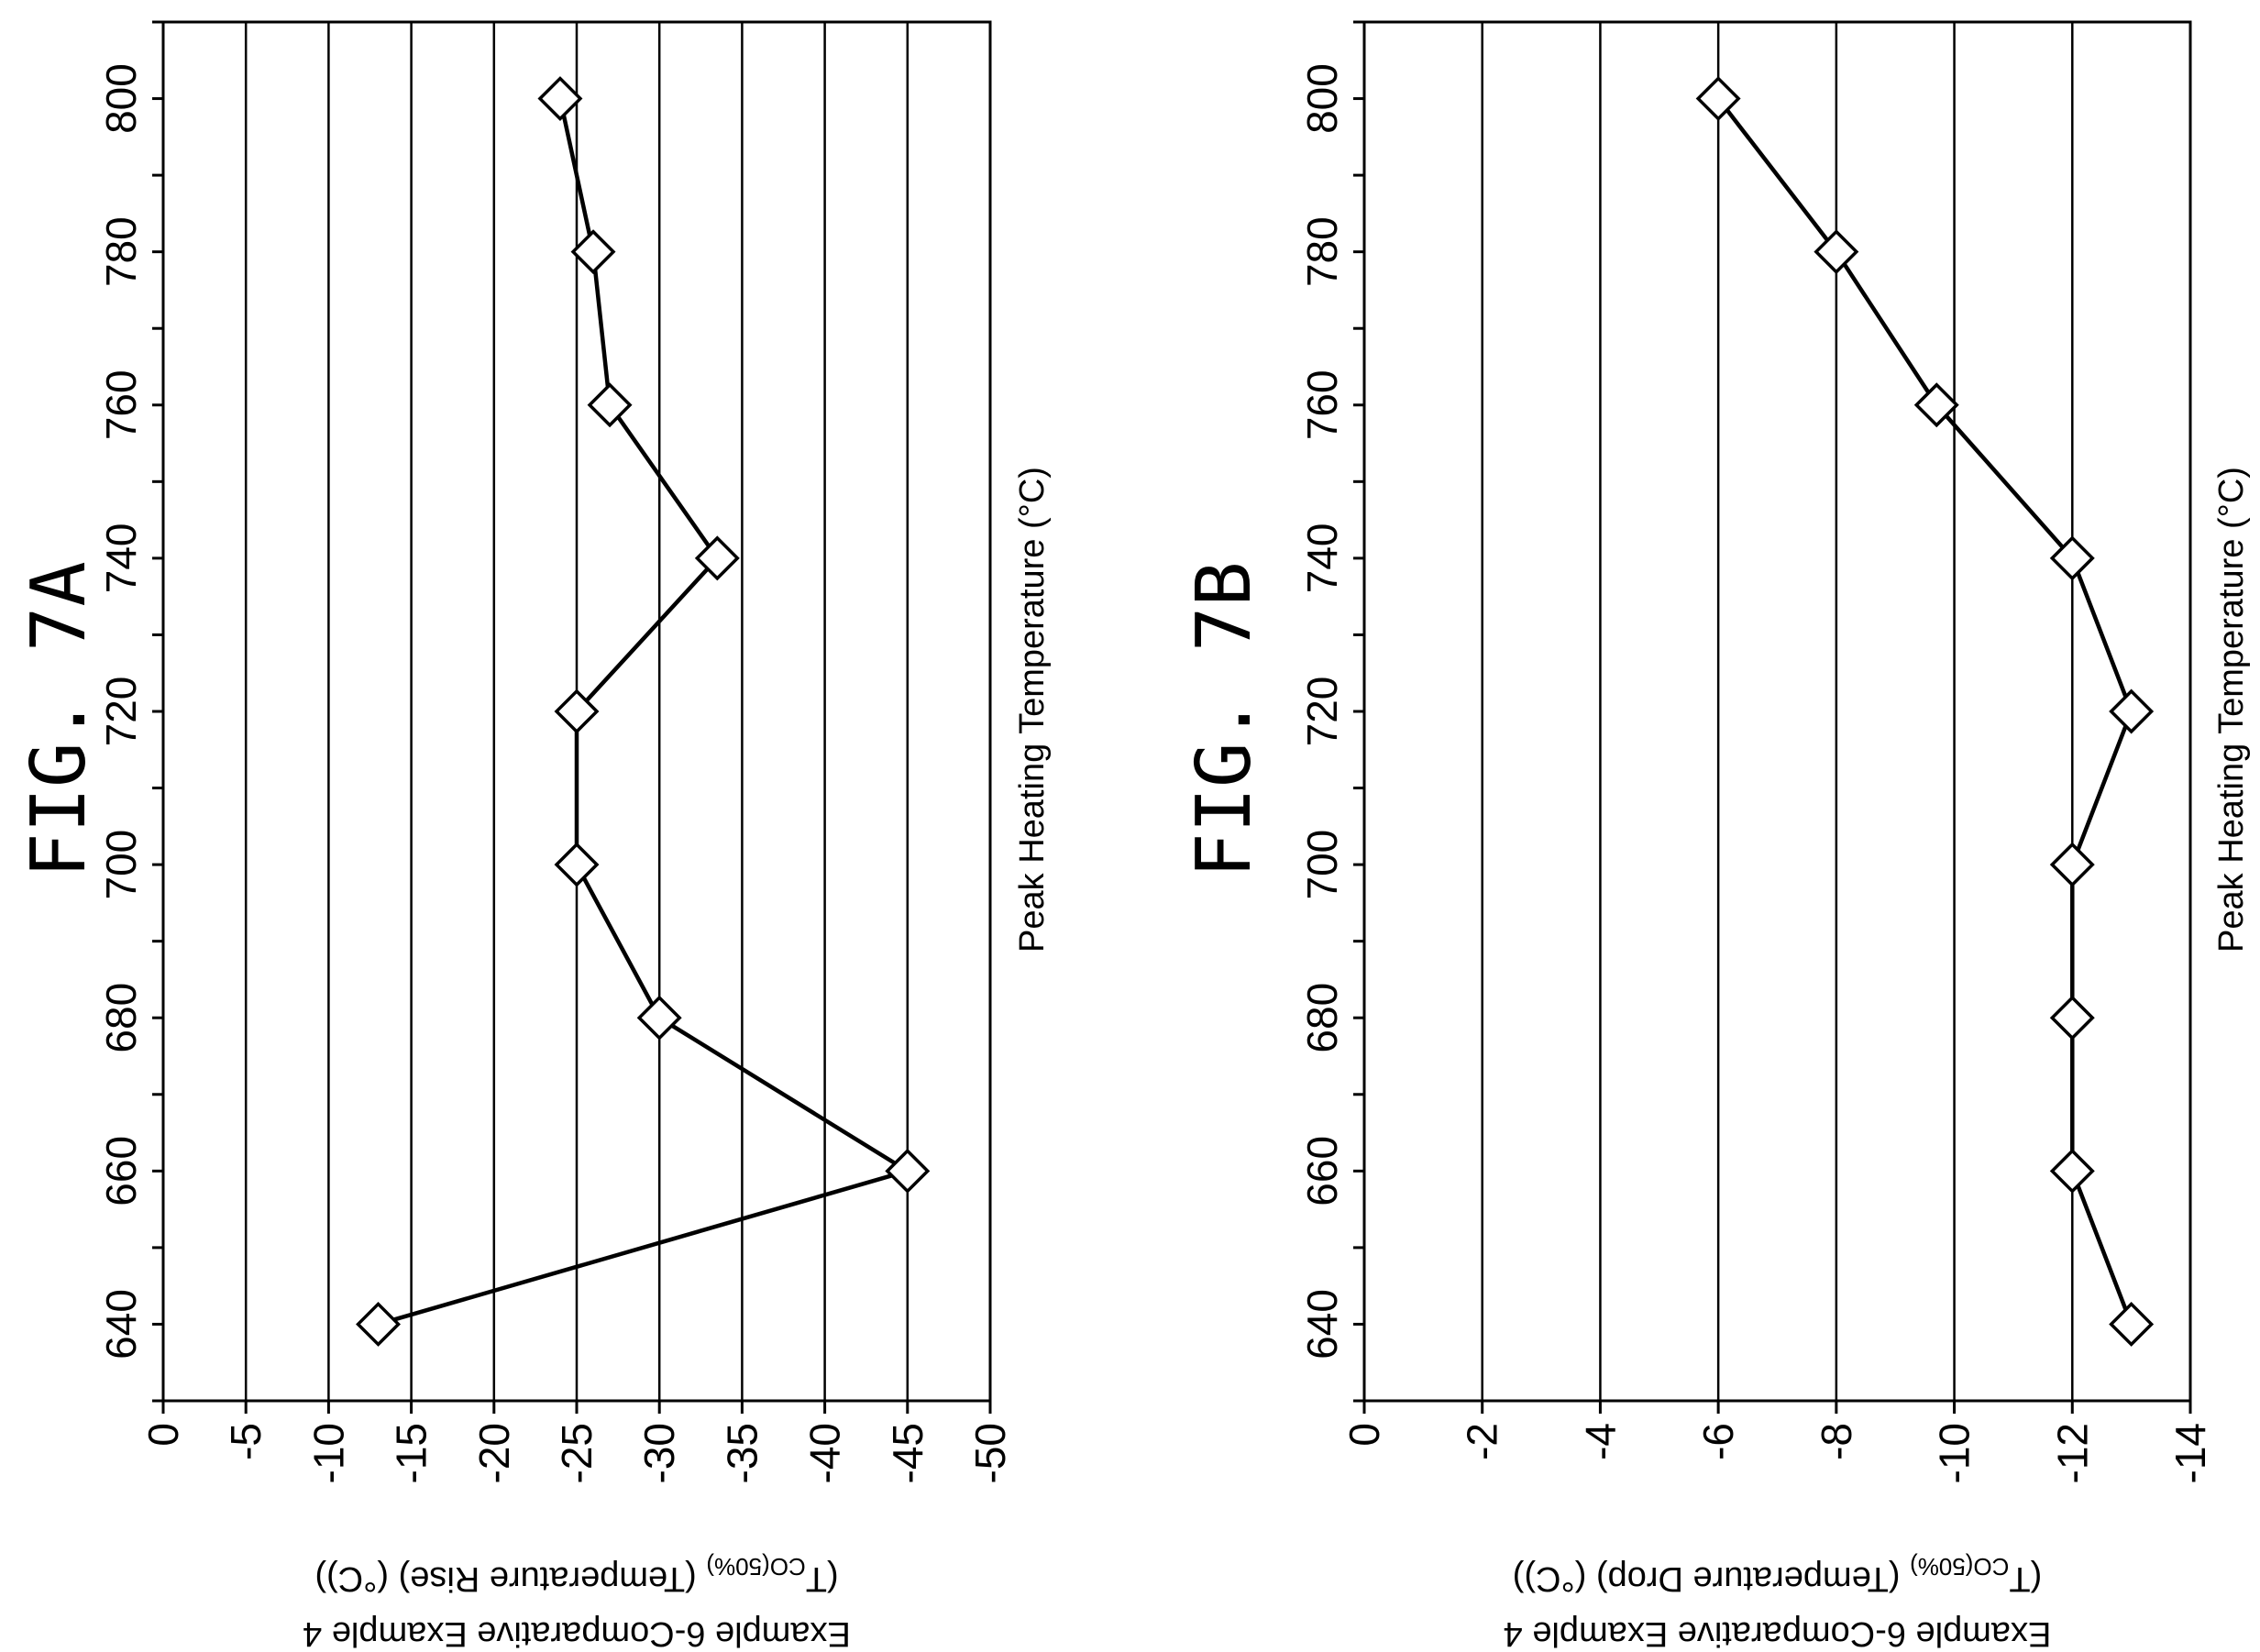  Describe the element at coordinates (1836, 1441) in the screenshot. I see `value-tick-label: -8` at that location.